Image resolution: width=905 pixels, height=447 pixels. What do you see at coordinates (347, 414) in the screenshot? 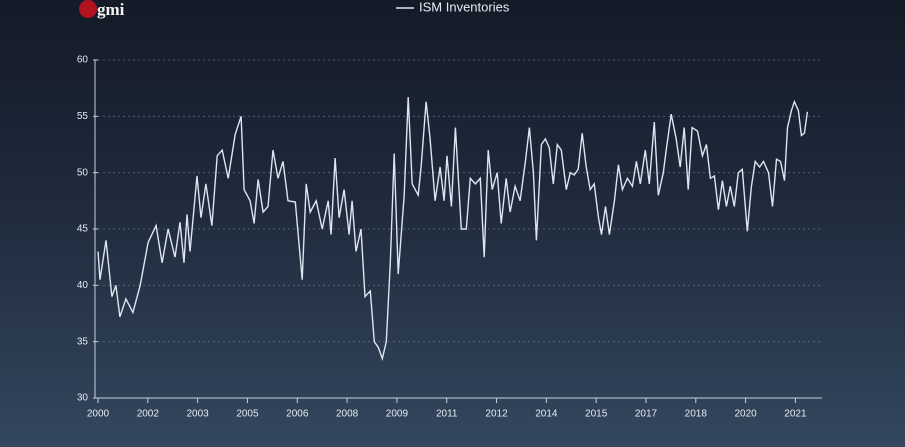
I see `x-tick-label: 2008` at bounding box center [347, 414].